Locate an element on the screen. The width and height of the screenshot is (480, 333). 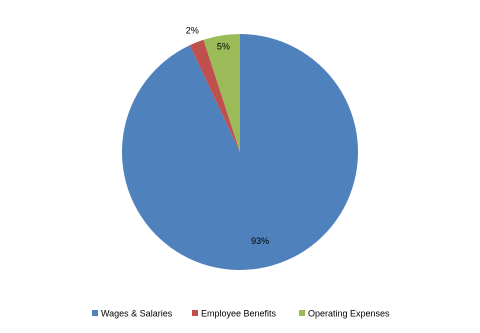
legend-label: Wages & Salaries is located at coordinates (137, 313).